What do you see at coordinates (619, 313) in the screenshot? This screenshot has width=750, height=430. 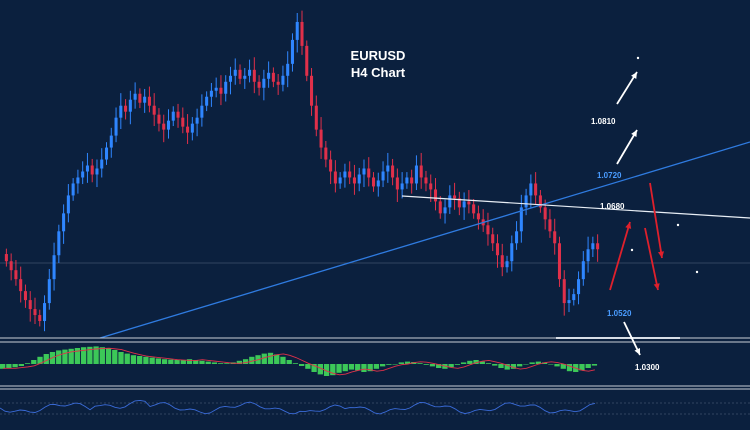 I see `level-label: 1.0520` at bounding box center [619, 313].